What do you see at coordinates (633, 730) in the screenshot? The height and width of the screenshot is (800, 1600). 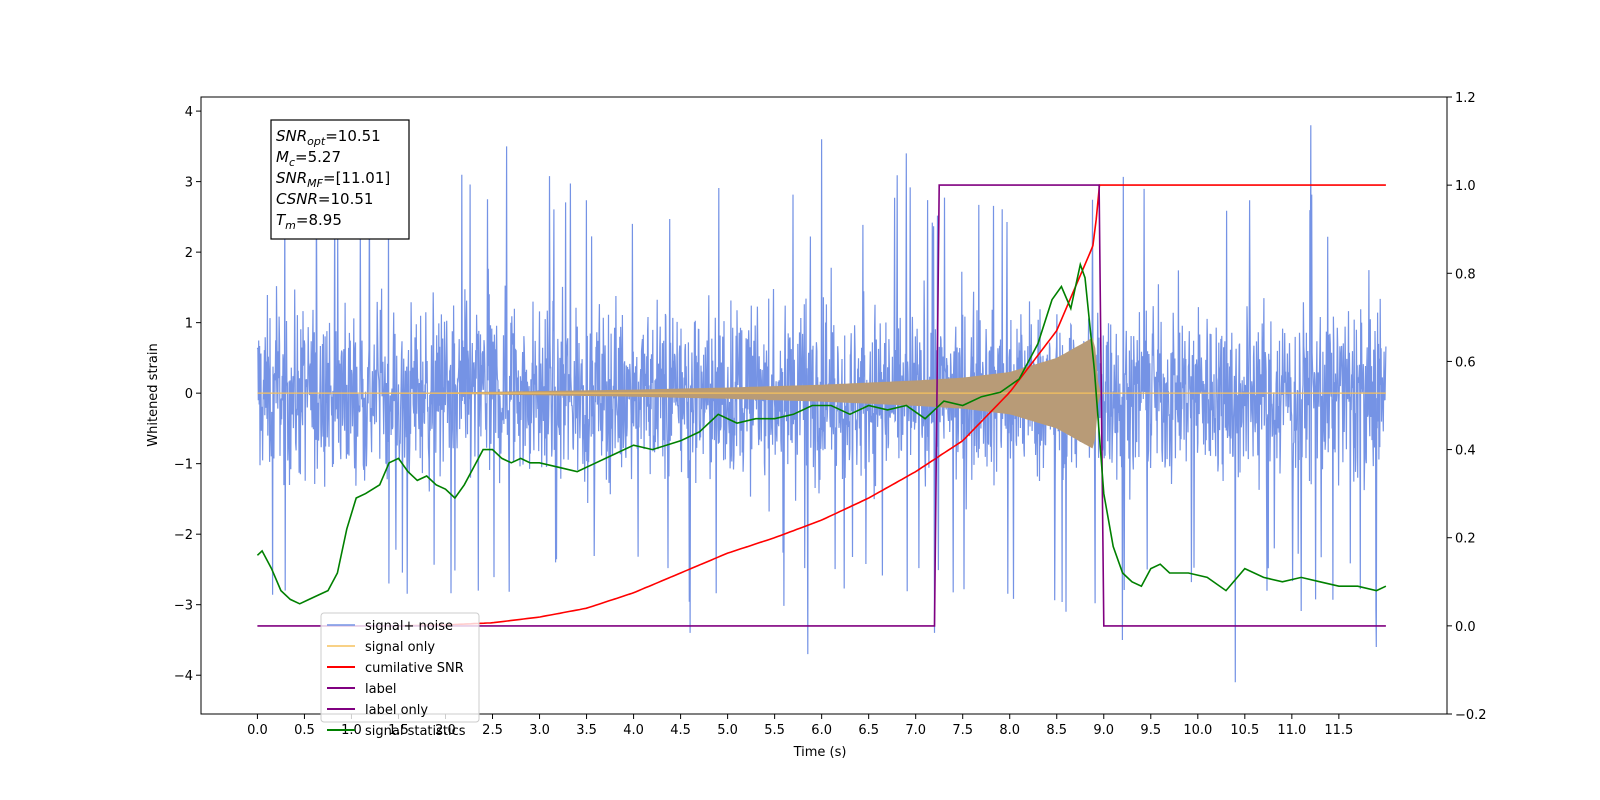 I see `x-tick-label: 4.0` at bounding box center [633, 730].